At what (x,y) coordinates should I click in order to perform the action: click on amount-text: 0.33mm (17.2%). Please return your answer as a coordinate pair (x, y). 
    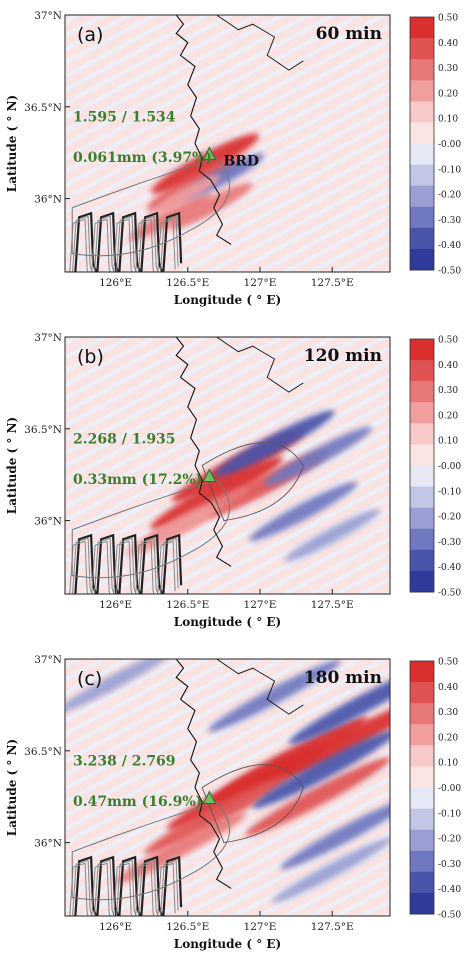
    Looking at the image, I should click on (137, 480).